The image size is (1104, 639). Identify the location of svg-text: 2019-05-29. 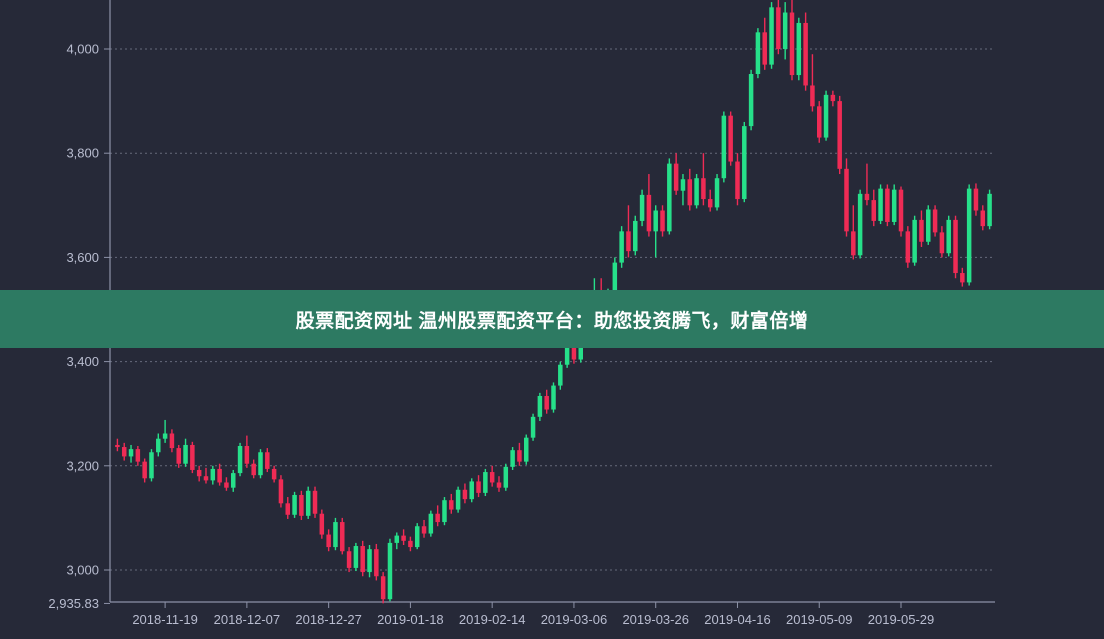
(901, 619).